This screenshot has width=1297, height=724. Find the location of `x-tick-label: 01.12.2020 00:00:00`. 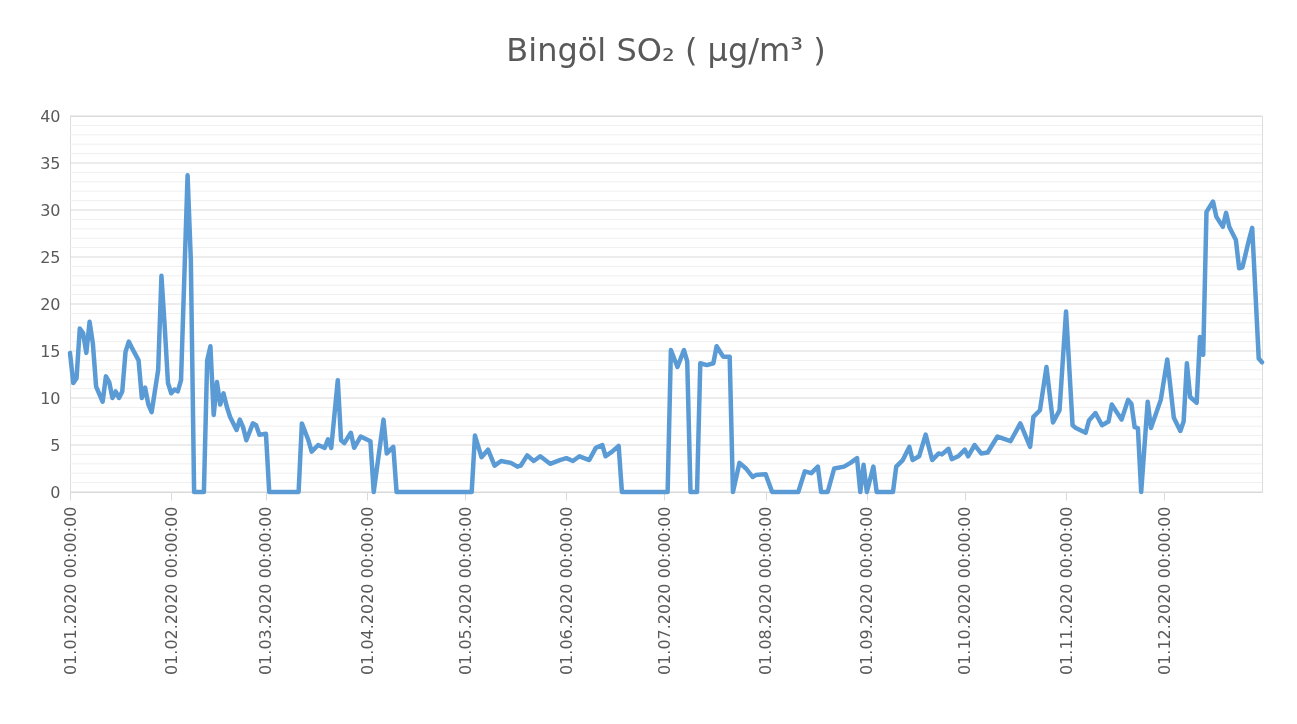

x-tick-label: 01.12.2020 00:00:00 is located at coordinates (1164, 591).